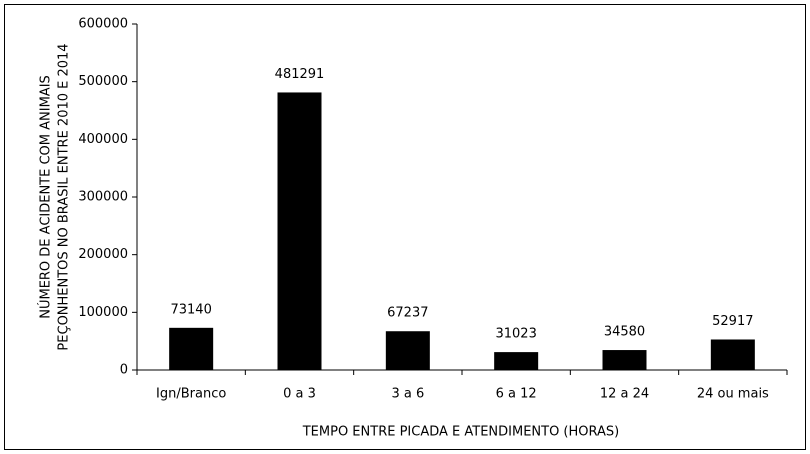 The width and height of the screenshot is (810, 454). I want to click on y-tick-label: 400000, so click(103, 139).